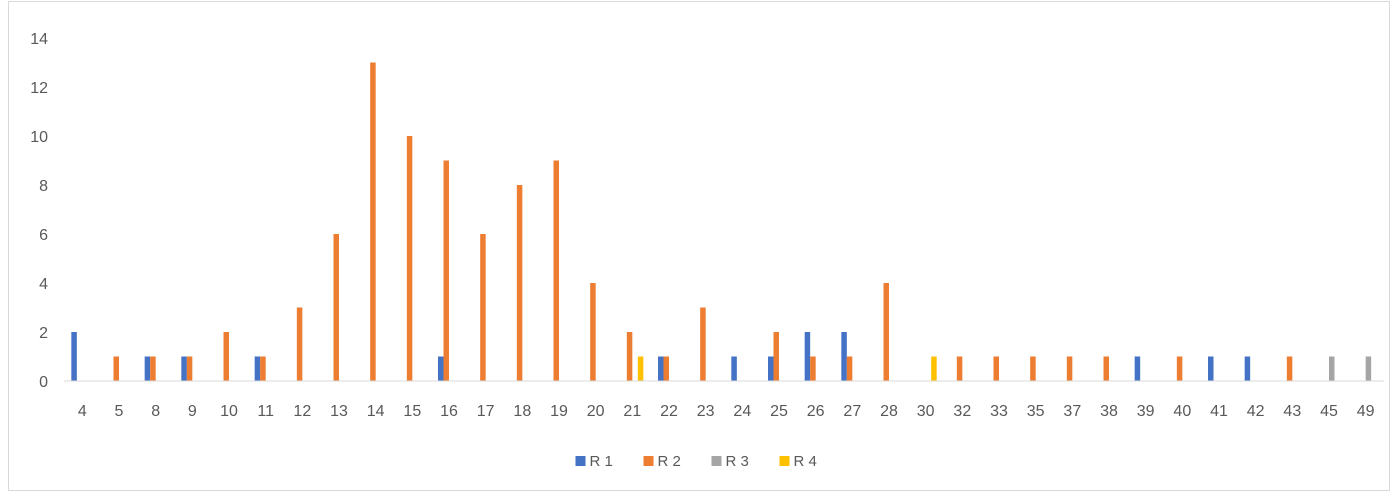  Describe the element at coordinates (962, 411) in the screenshot. I see `x-tick-label: 32` at that location.